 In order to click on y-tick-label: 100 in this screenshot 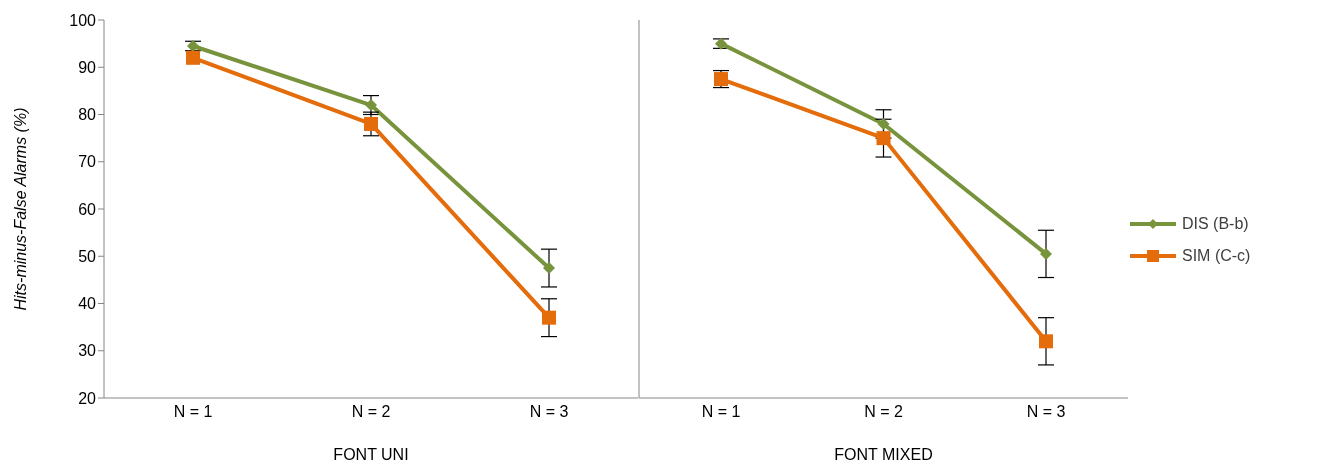, I will do `click(83, 20)`.